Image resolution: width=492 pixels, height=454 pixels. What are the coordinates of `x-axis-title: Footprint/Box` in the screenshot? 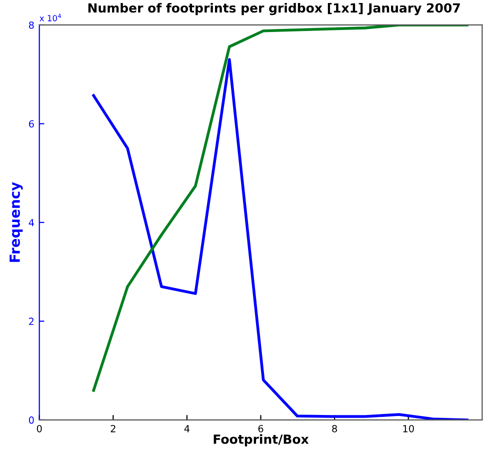 It's located at (261, 440).